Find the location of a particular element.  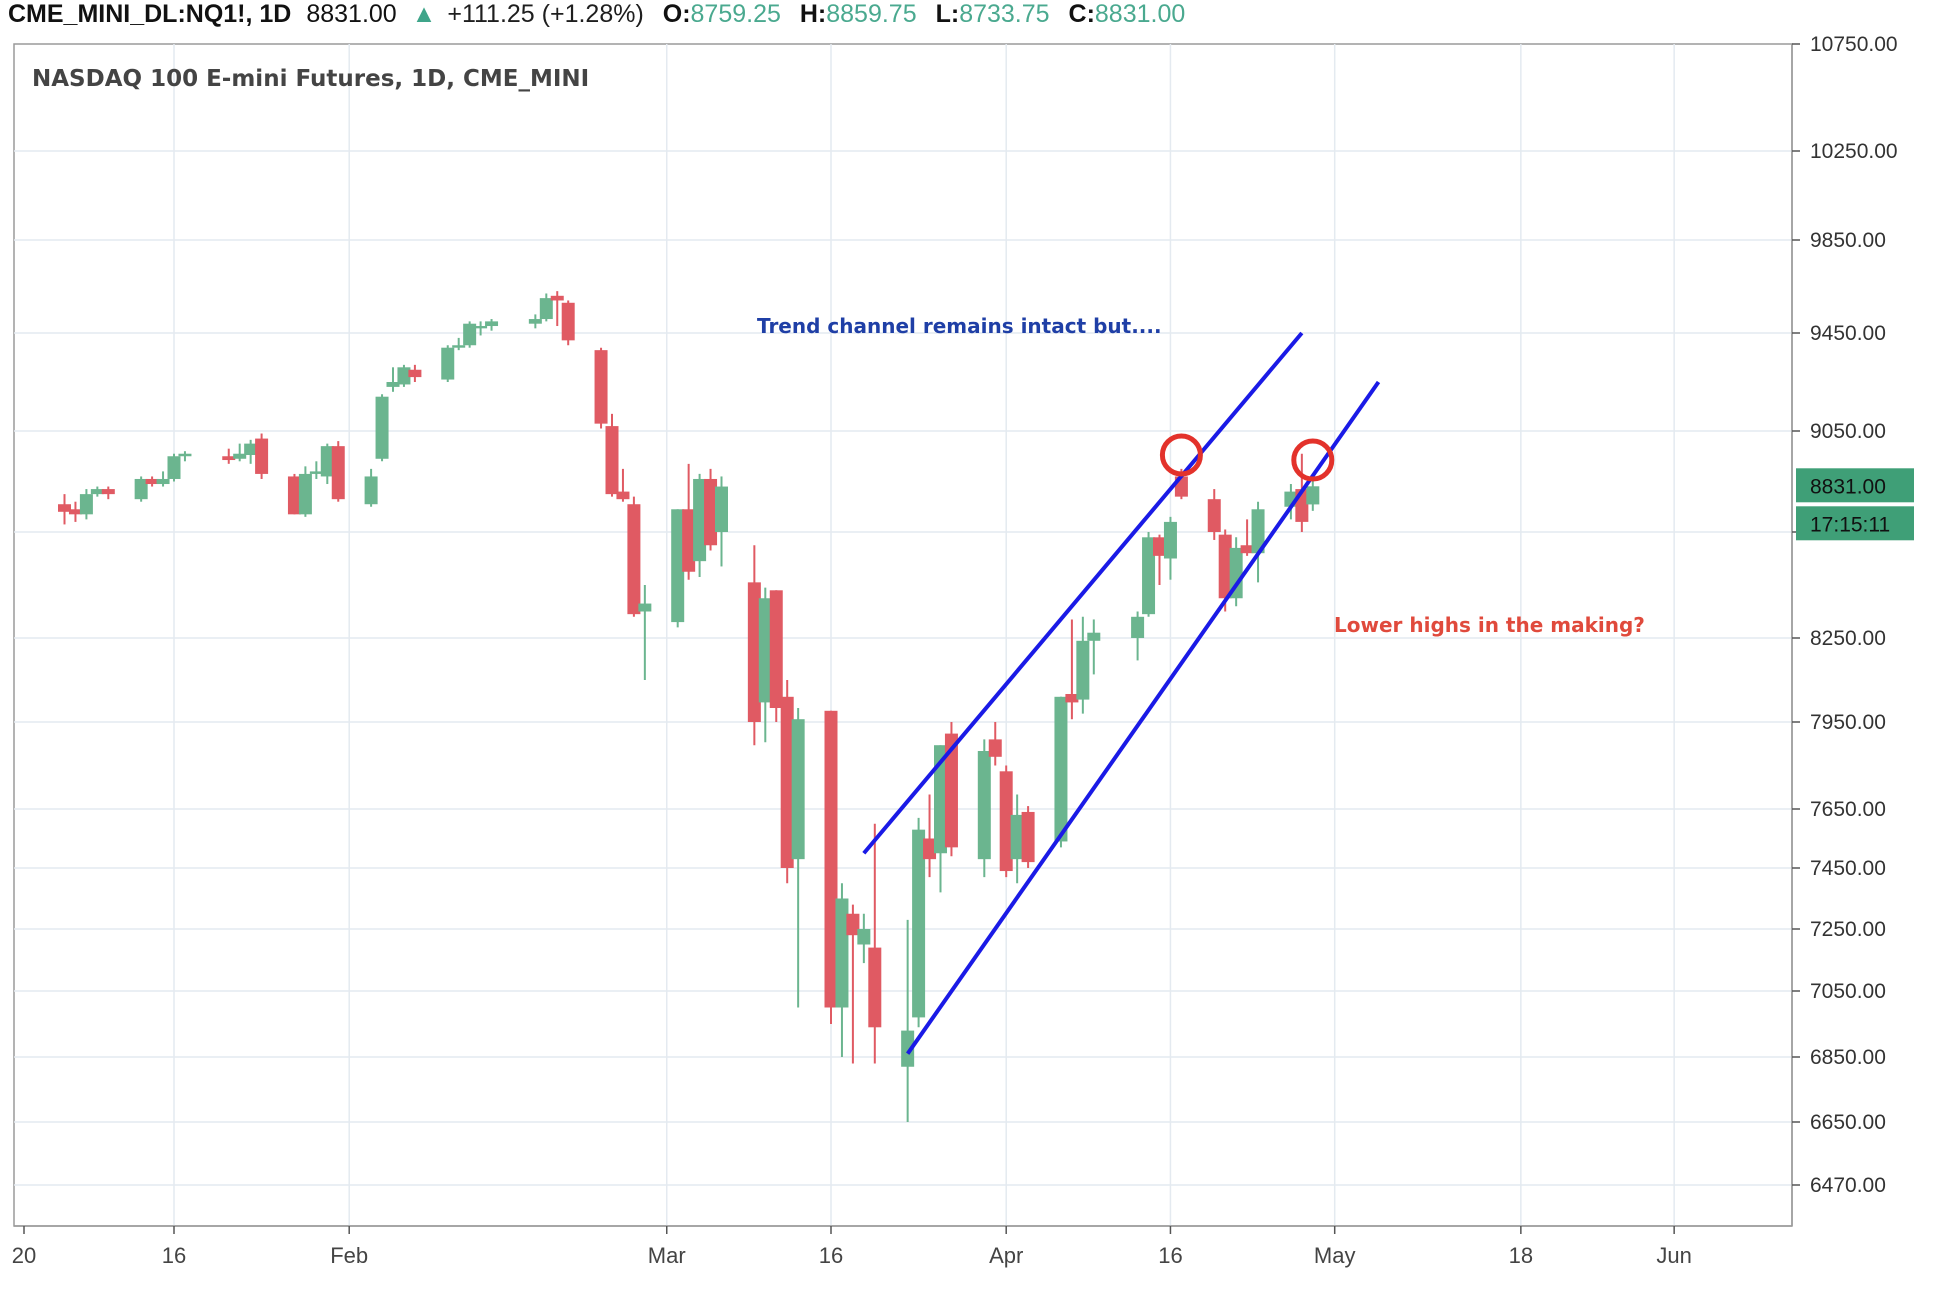

price-tick-label: 7950.00 is located at coordinates (1848, 722).